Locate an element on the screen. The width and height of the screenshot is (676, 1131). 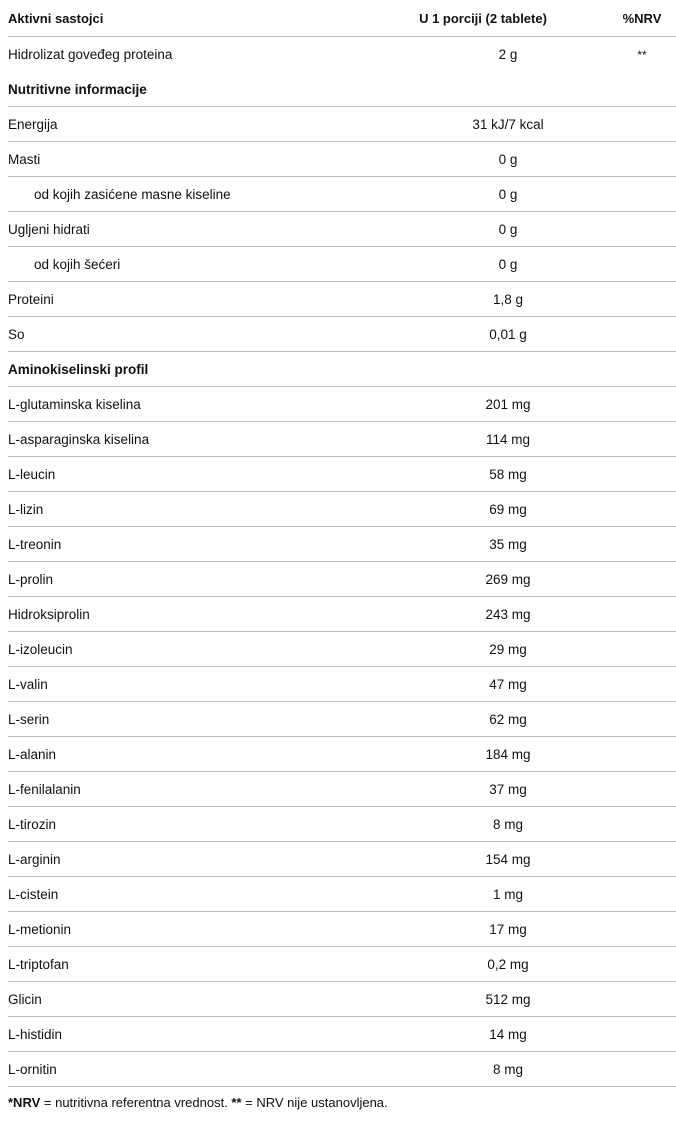
row-name: L-alanin is located at coordinates (32, 754).